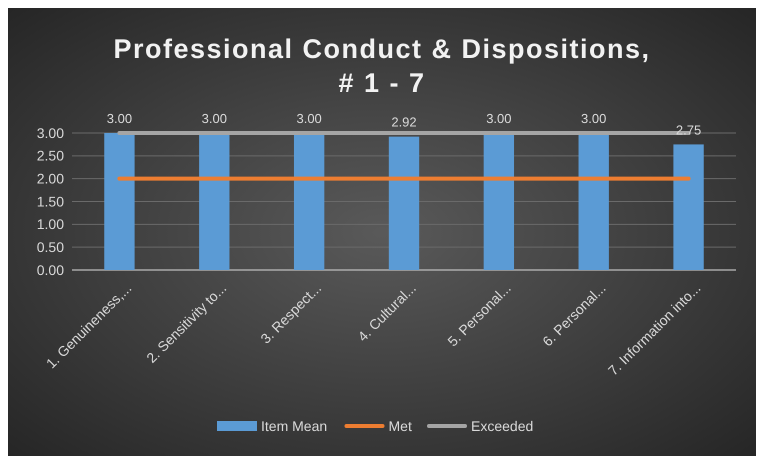 The height and width of the screenshot is (464, 764). I want to click on y-tick-label: 1.50, so click(50, 201).